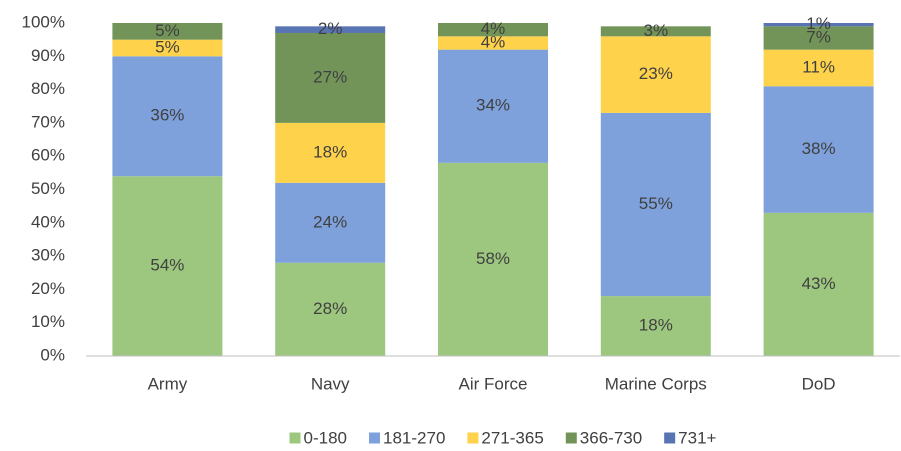 Image resolution: width=901 pixels, height=451 pixels. Describe the element at coordinates (819, 383) in the screenshot. I see `x-tick-label: DoD` at that location.